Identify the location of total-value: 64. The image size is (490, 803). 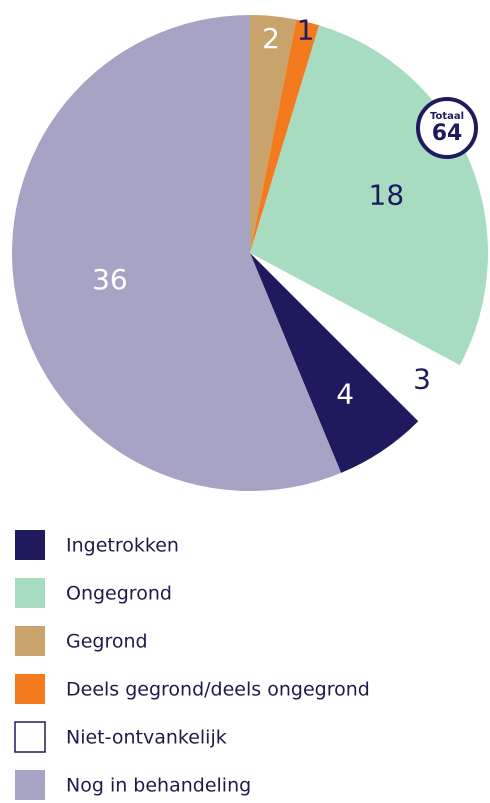
(447, 133).